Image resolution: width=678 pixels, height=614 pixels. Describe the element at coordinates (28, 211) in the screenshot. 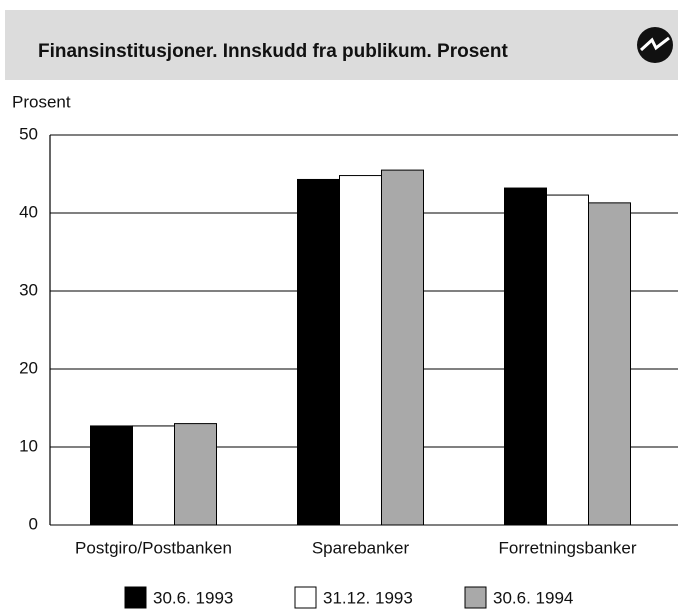

I see `y-tick-label: 40` at that location.